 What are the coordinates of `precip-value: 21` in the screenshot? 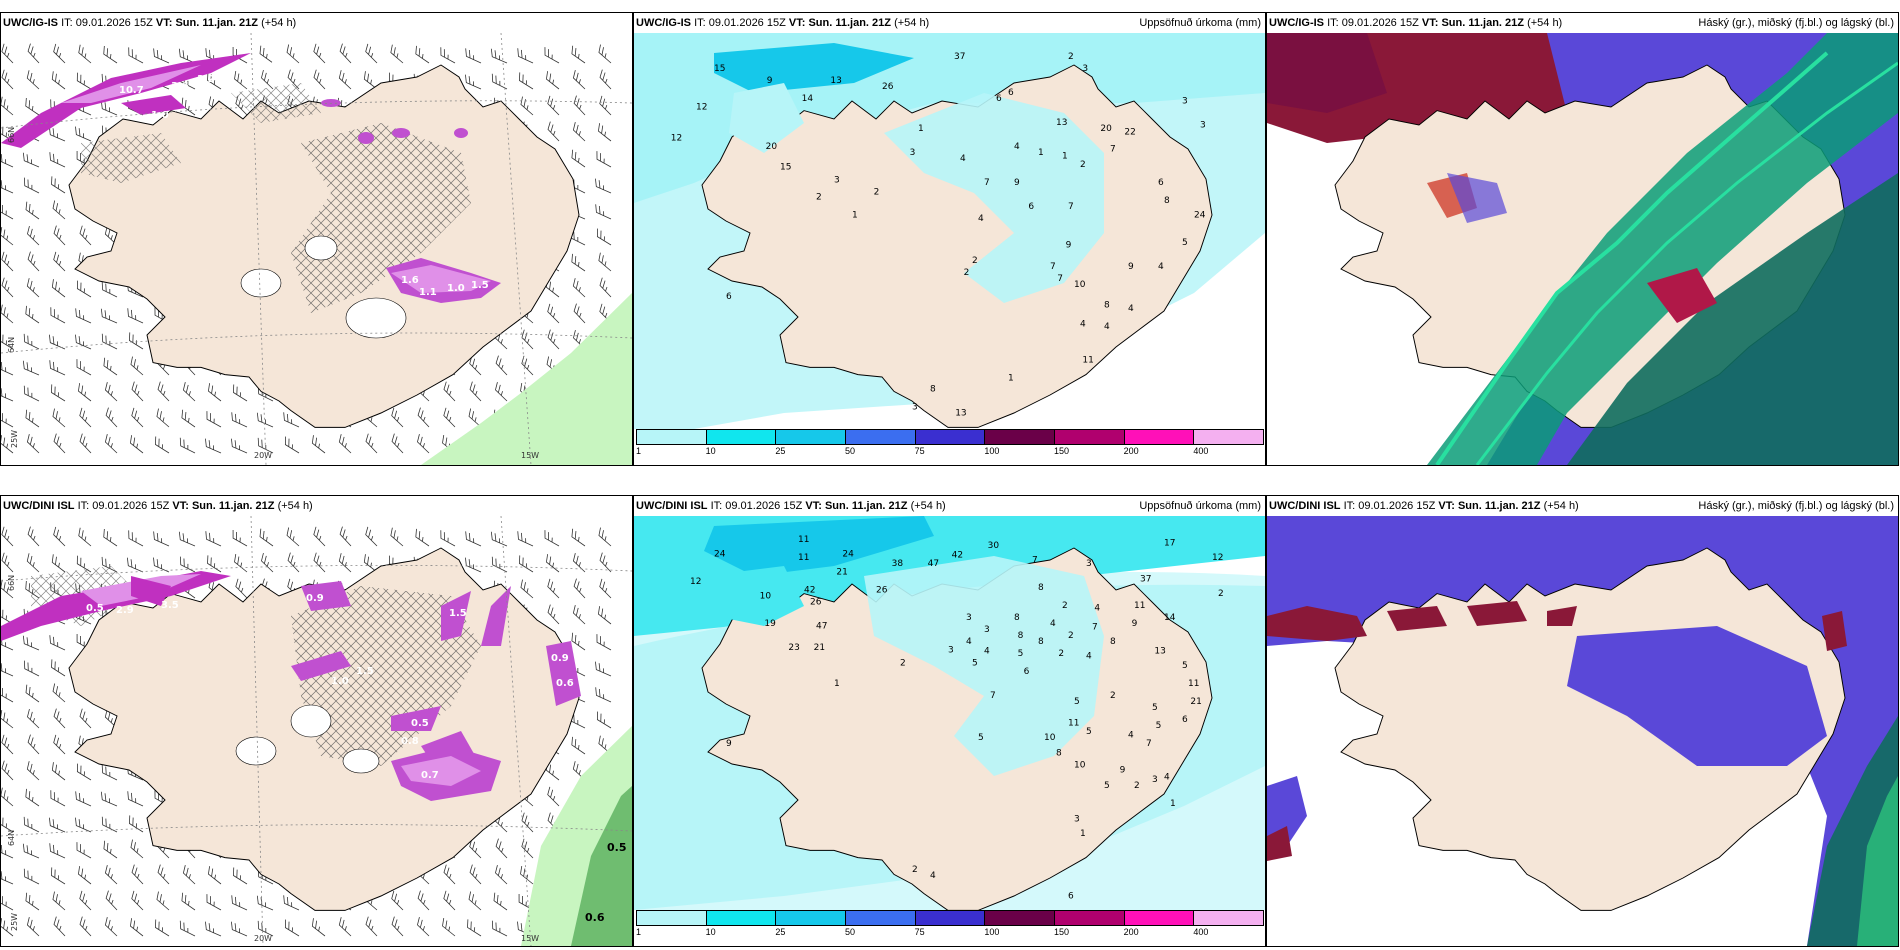 It's located at (819, 648).